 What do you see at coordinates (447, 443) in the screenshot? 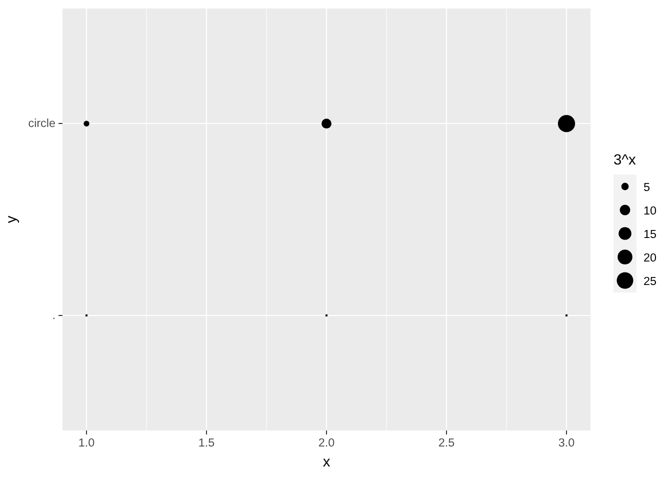
I see `x-tick-label: 2.5` at bounding box center [447, 443].